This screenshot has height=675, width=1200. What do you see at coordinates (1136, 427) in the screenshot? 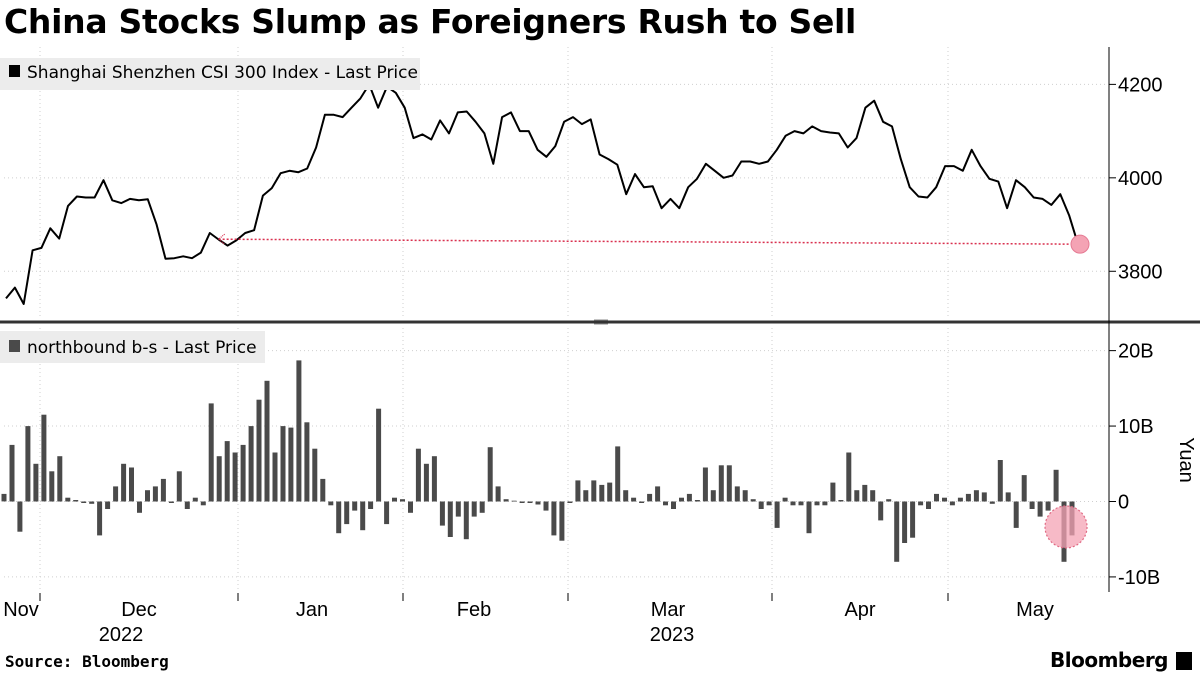
I see `y-tick-label-bottom-2: 10B` at bounding box center [1136, 427].